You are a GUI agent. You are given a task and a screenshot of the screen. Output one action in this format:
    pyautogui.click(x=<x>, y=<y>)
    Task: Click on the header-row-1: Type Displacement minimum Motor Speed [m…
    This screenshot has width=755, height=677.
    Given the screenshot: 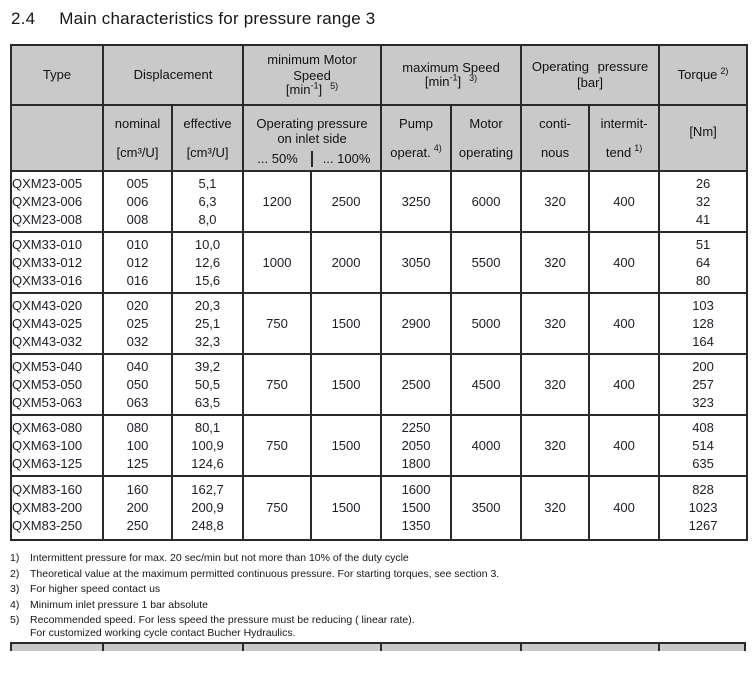 What is the action you would take?
    pyautogui.click(x=379, y=75)
    